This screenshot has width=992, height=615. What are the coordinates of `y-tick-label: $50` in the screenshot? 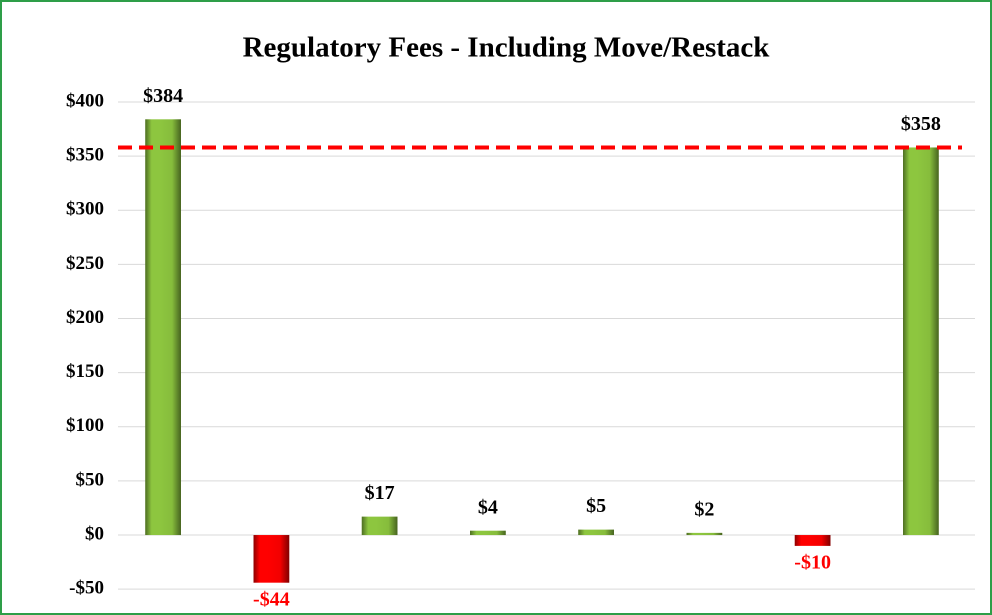 It's located at (90, 479).